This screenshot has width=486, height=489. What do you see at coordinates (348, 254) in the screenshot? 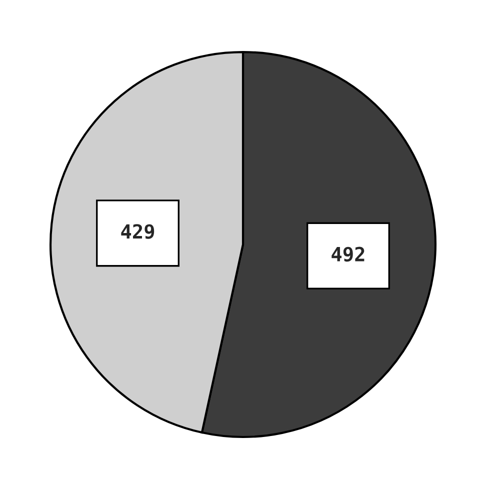
I see `data-label: 492` at bounding box center [348, 254].